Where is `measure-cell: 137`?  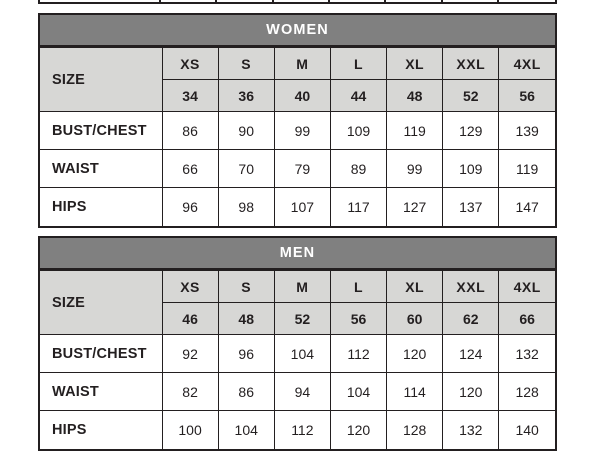 measure-cell: 137 is located at coordinates (471, 206).